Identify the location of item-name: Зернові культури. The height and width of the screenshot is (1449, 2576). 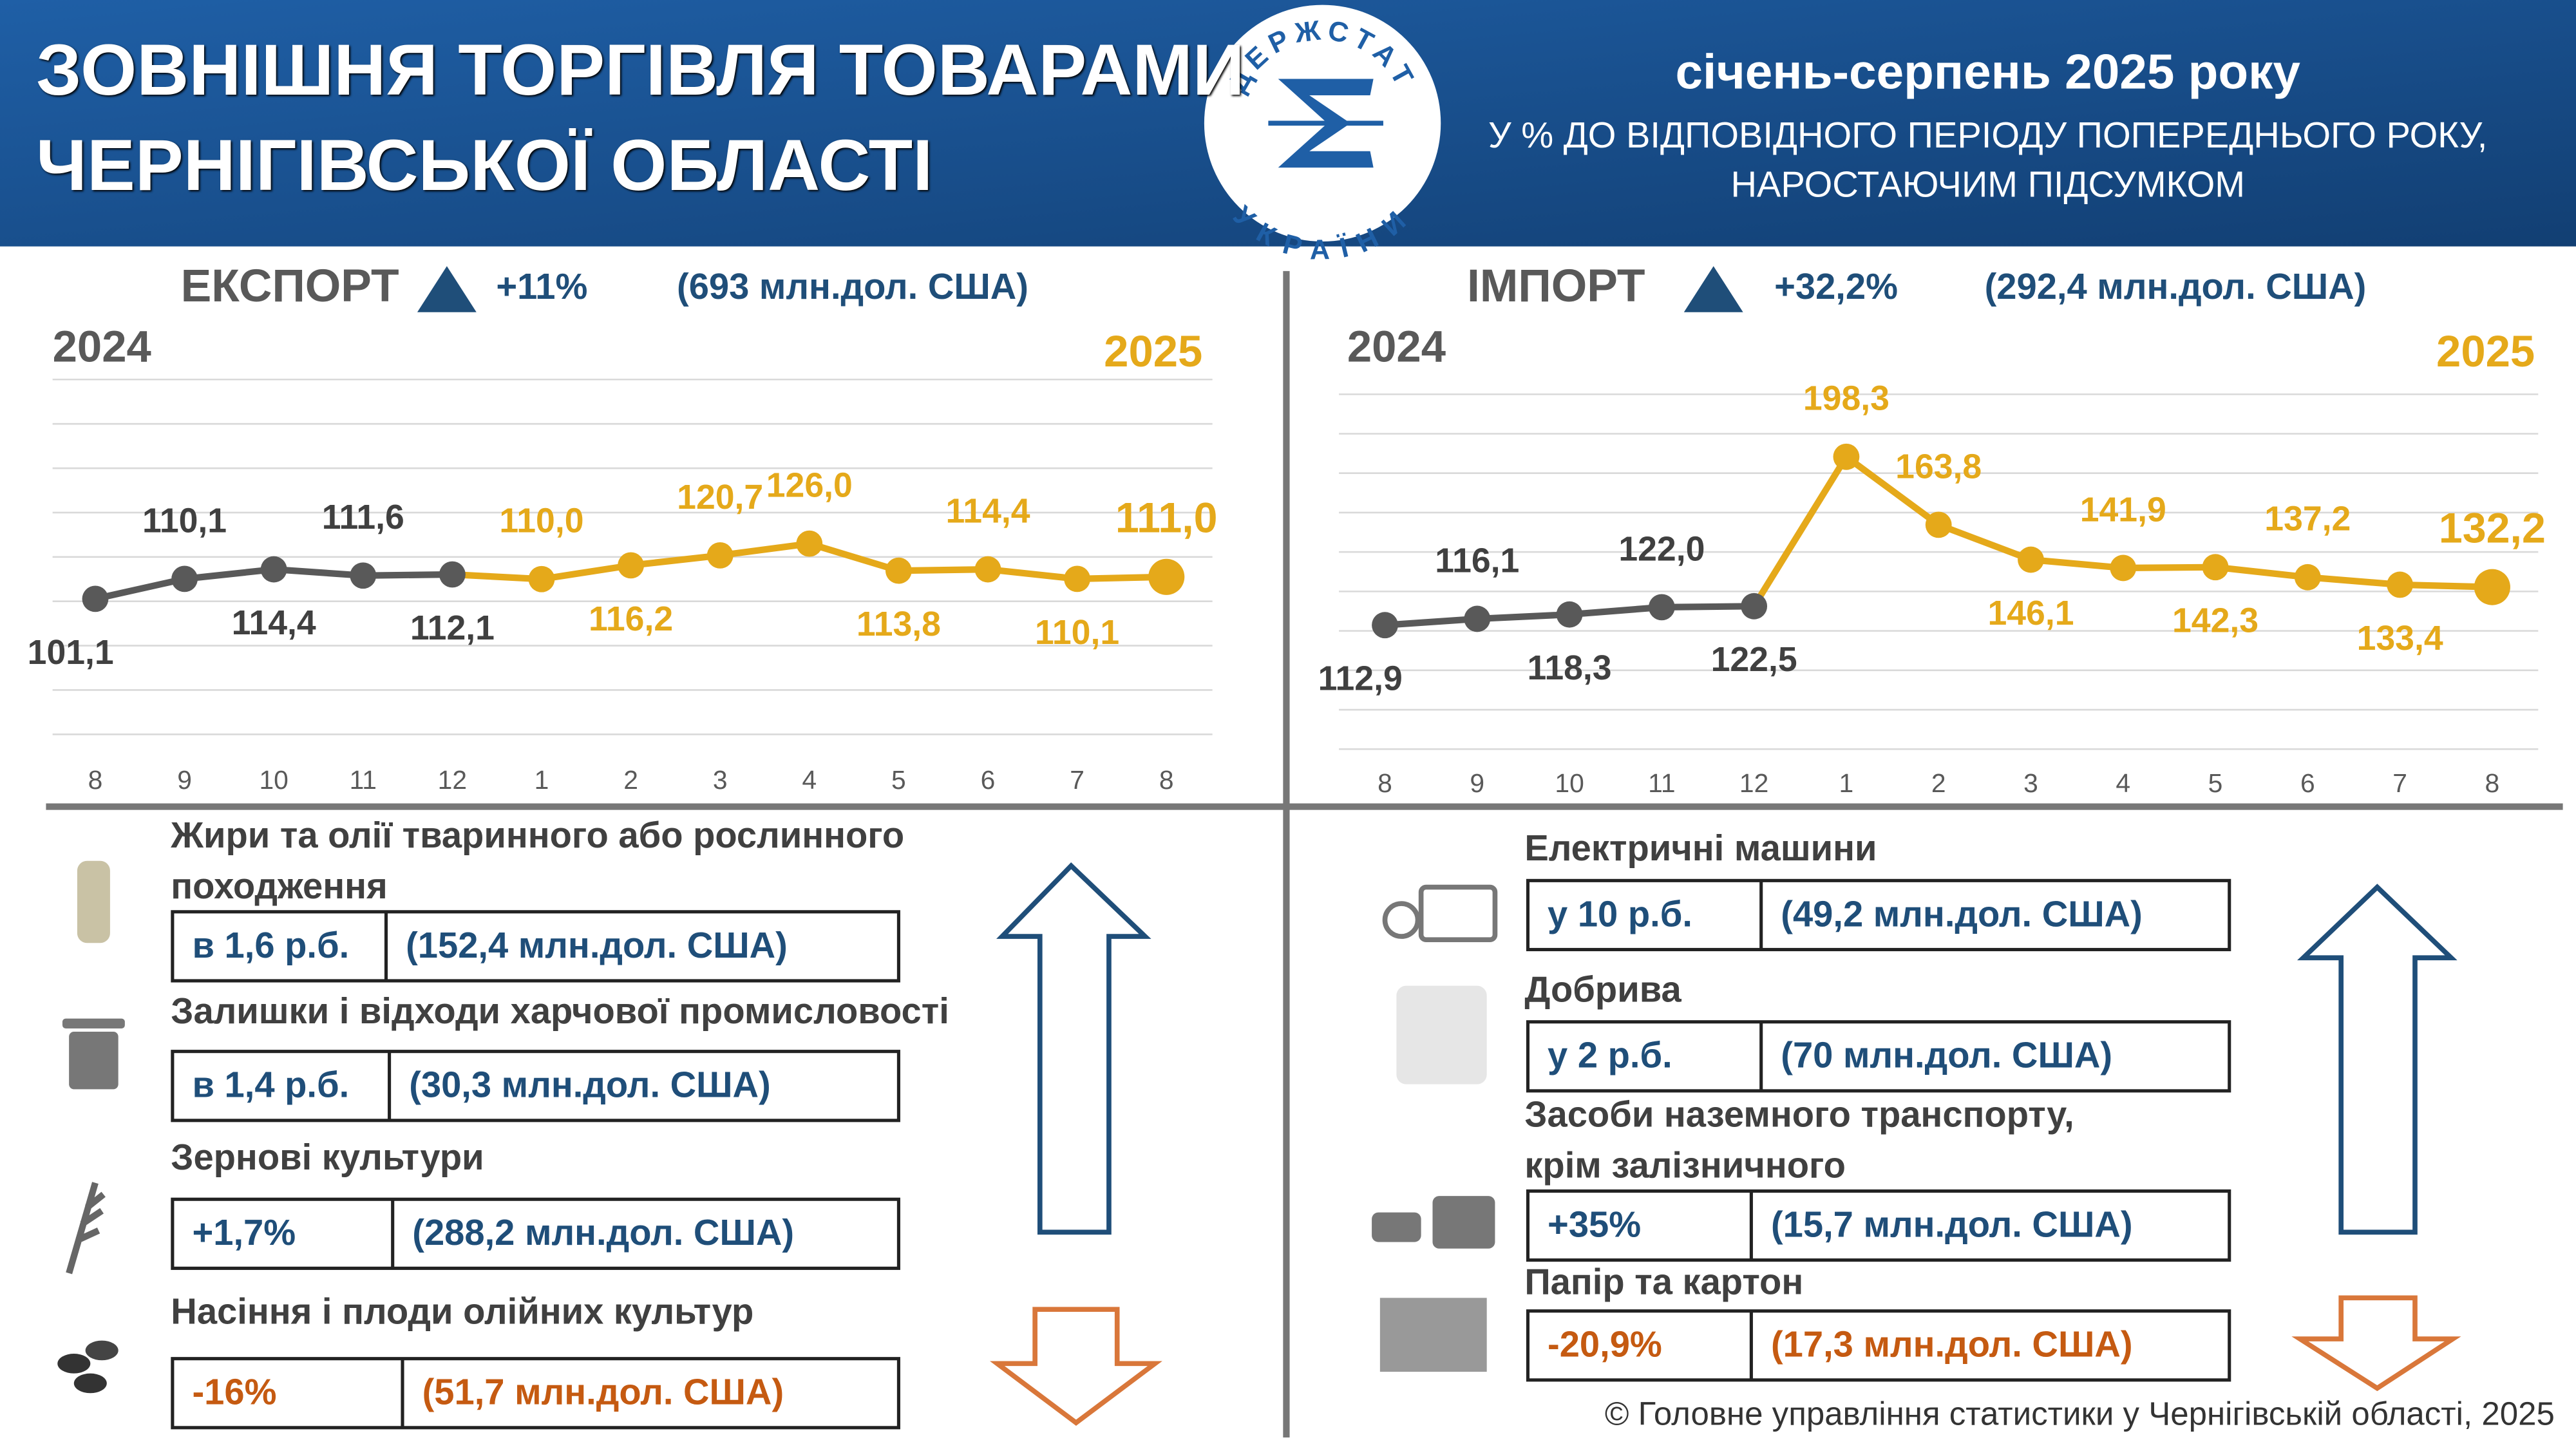
(327, 1157).